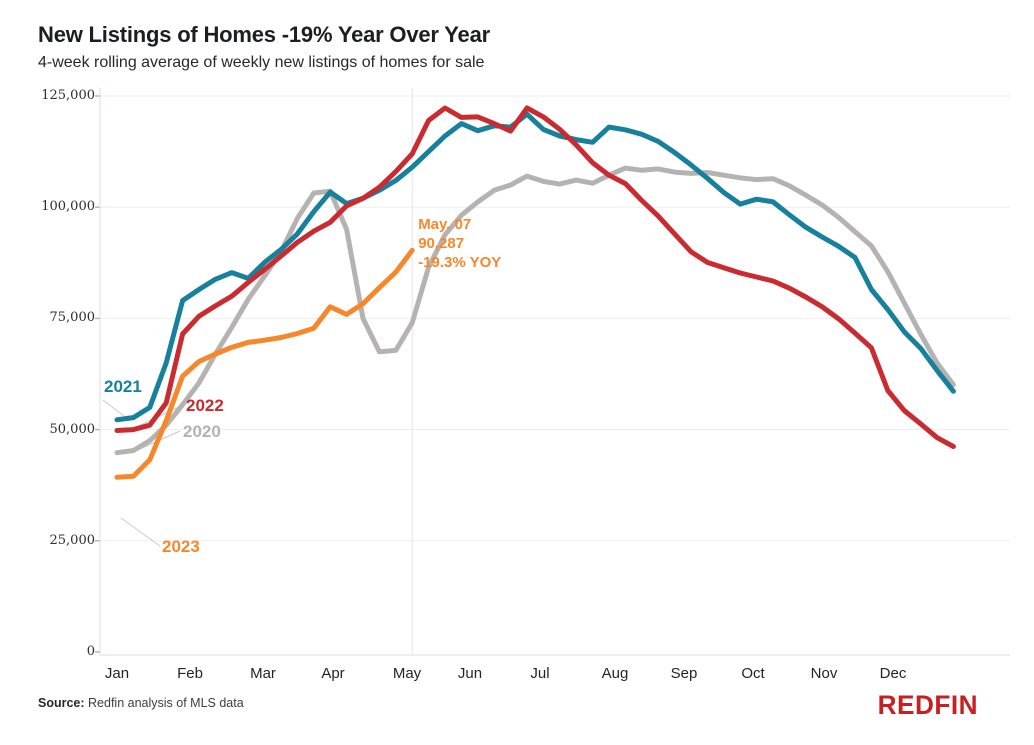  I want to click on redfin-logo: REDFIN, so click(927, 705).